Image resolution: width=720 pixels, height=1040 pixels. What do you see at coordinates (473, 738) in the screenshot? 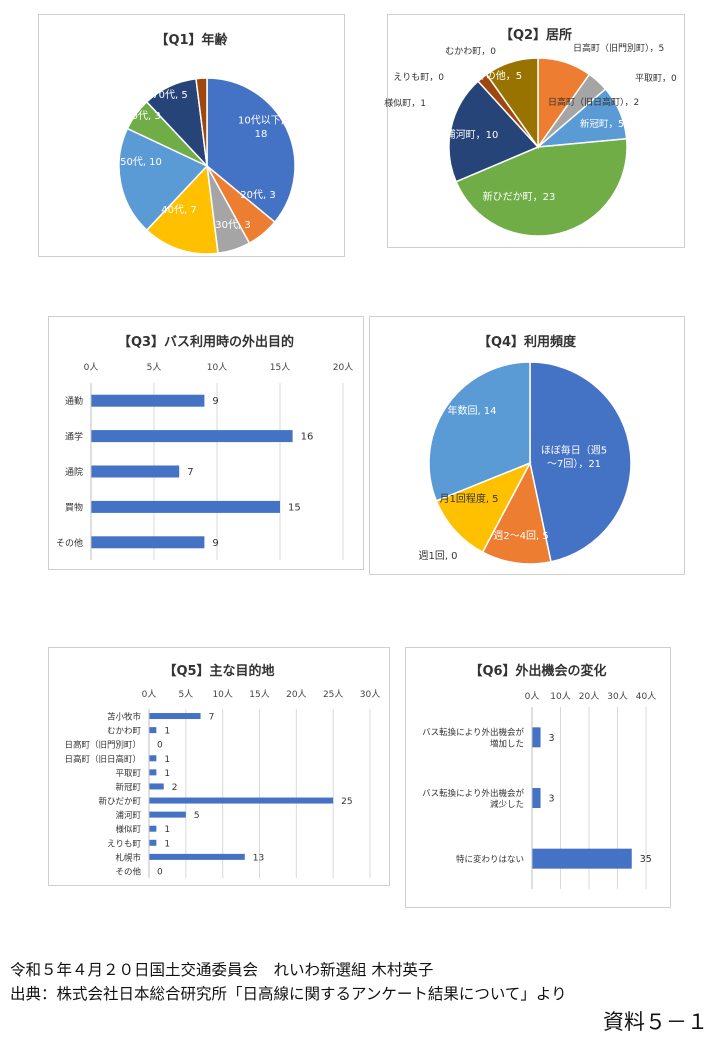
I see `q6-category-label: バス転換により外出機会が増加した` at bounding box center [473, 738].